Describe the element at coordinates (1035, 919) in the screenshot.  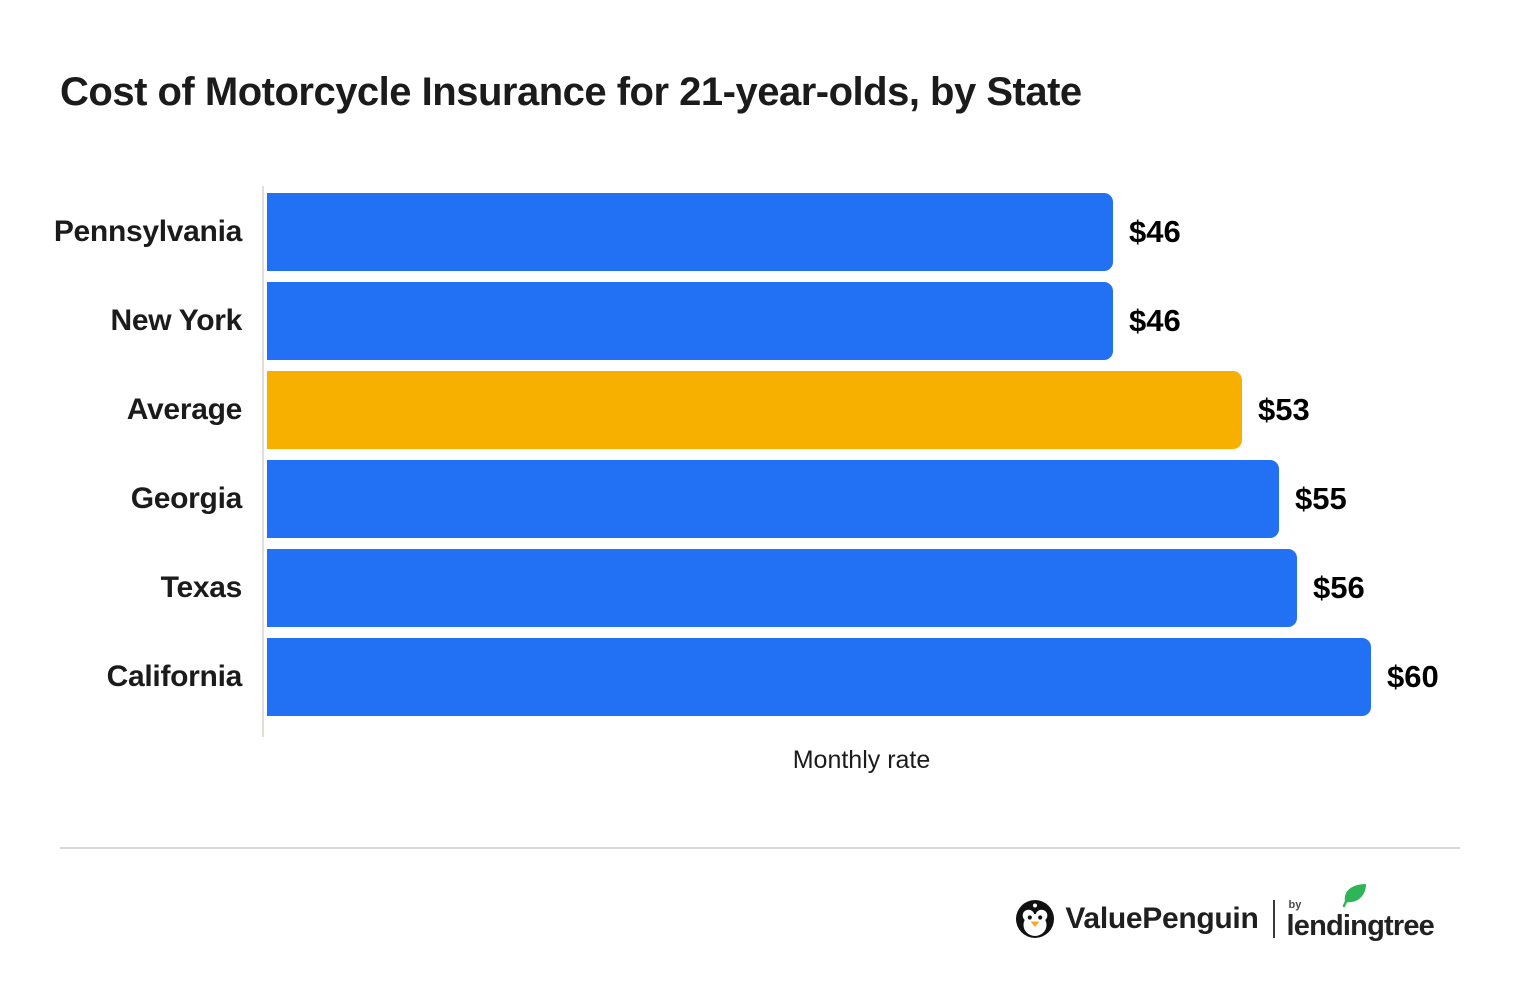
I see `valuepenguin-penguin-icon` at that location.